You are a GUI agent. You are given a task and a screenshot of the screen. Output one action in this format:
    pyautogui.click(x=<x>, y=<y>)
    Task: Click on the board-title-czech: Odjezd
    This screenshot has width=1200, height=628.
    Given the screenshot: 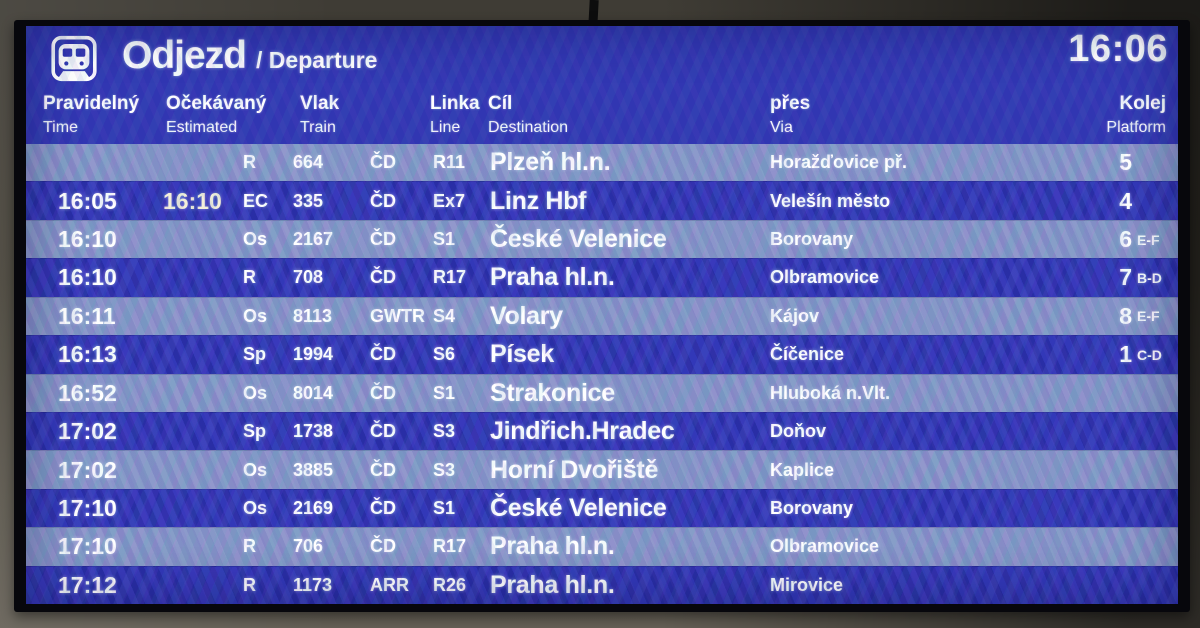 What is the action you would take?
    pyautogui.click(x=184, y=55)
    